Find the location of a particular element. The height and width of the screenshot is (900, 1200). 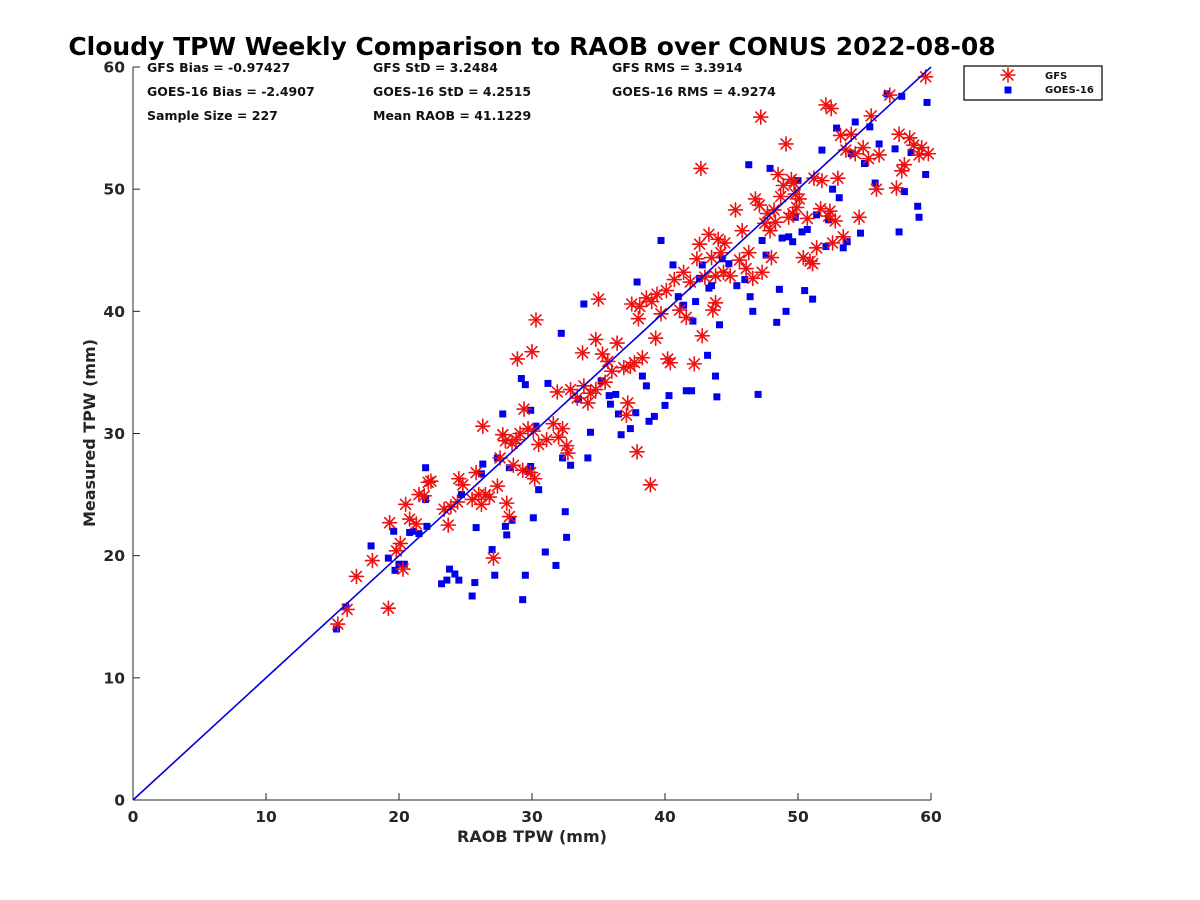

y-tick-label: 50 is located at coordinates (114, 190).